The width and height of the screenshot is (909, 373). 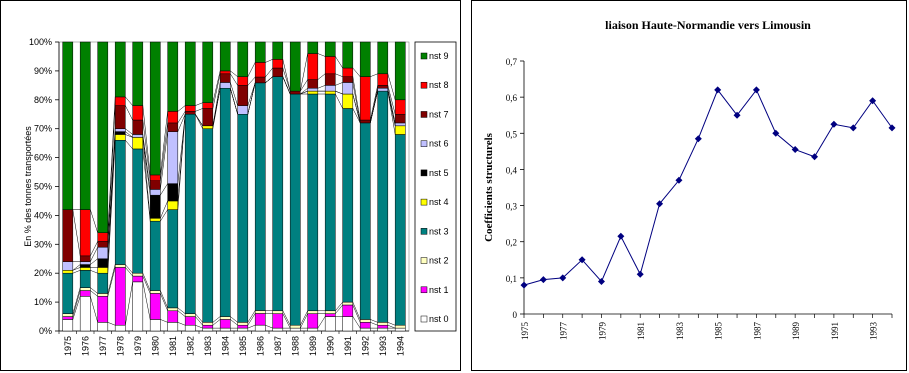 What do you see at coordinates (43, 273) in the screenshot?
I see `y-tick-label: 20%` at bounding box center [43, 273].